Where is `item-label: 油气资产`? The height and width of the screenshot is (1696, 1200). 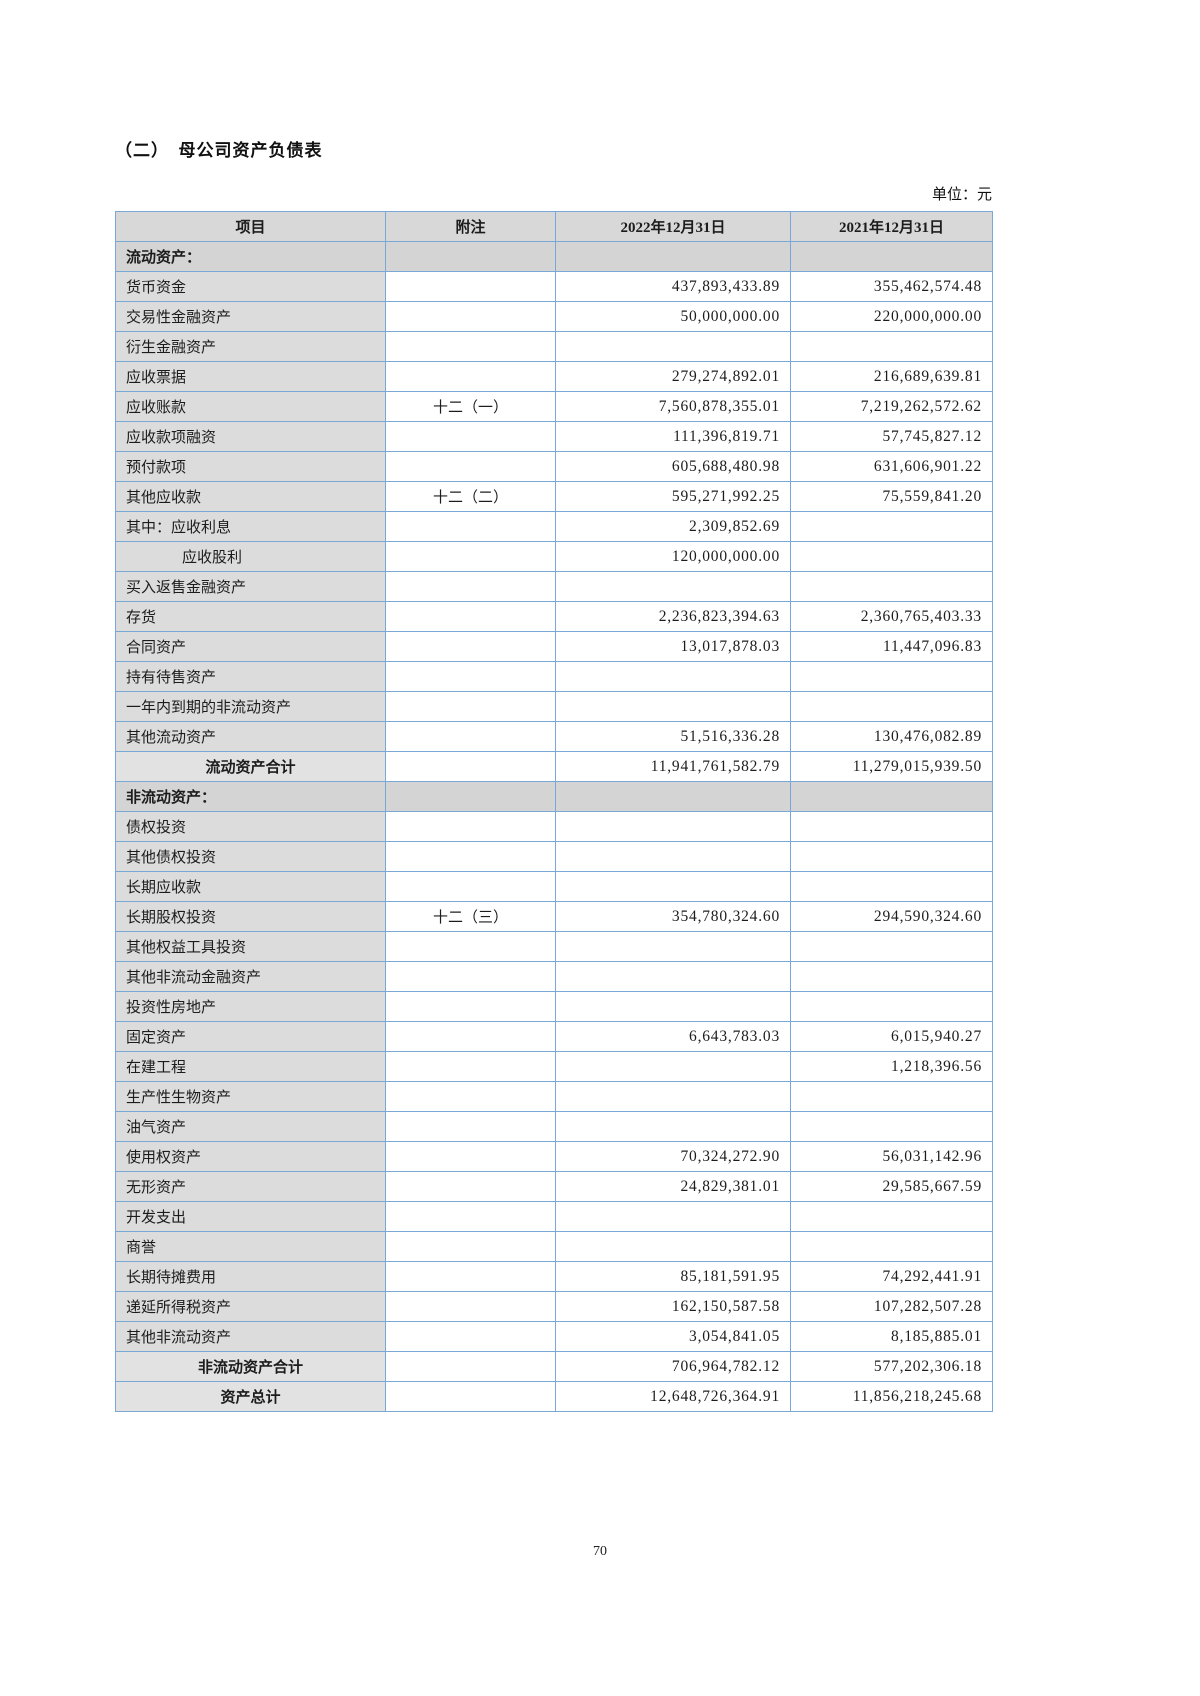
item-label: 油气资产 is located at coordinates (250, 1126).